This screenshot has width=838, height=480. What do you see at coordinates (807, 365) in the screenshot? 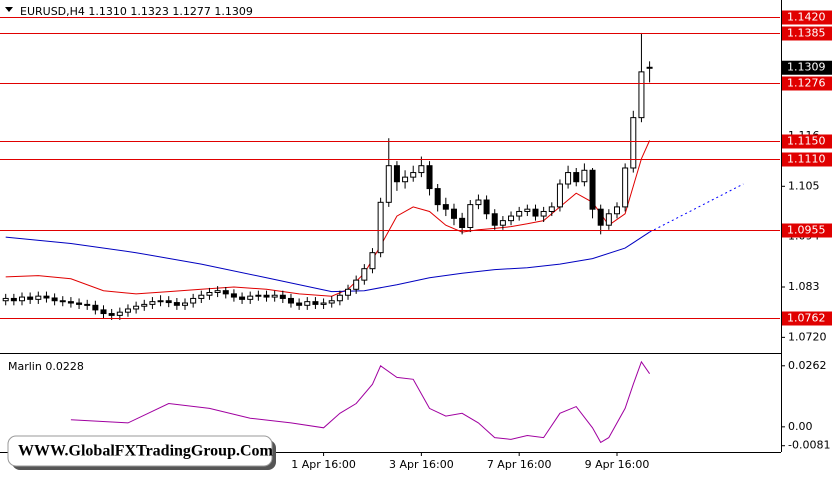
I see `y-tick-label: 0.0262` at bounding box center [807, 365].